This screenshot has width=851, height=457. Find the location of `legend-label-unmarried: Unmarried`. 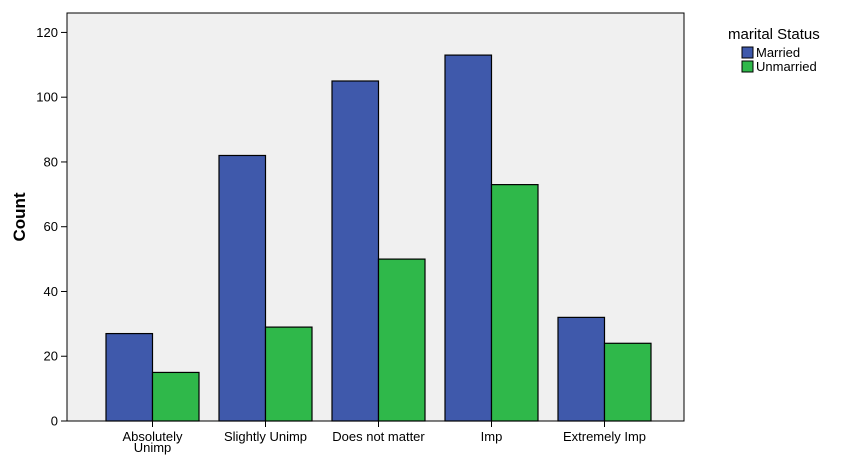

legend-label-unmarried: Unmarried is located at coordinates (786, 66).